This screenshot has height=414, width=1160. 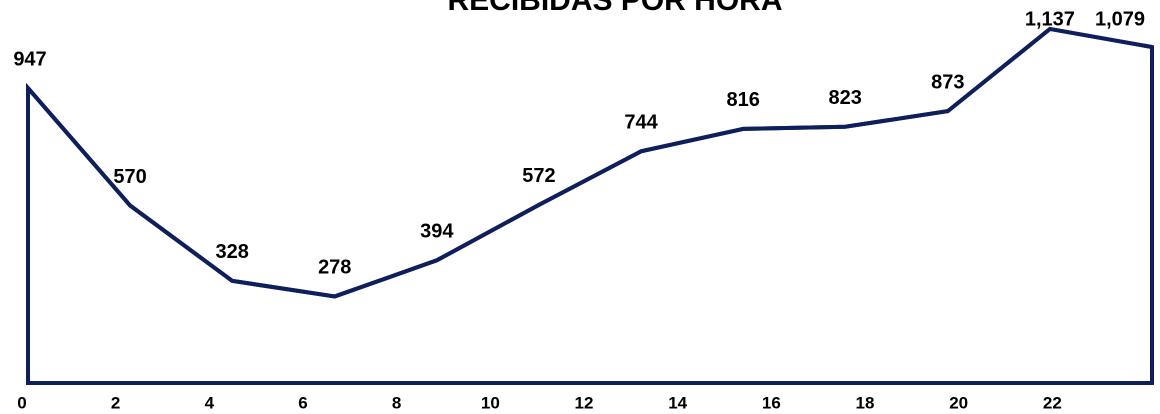 What do you see at coordinates (490, 402) in the screenshot?
I see `x-tick-label: 10` at bounding box center [490, 402].